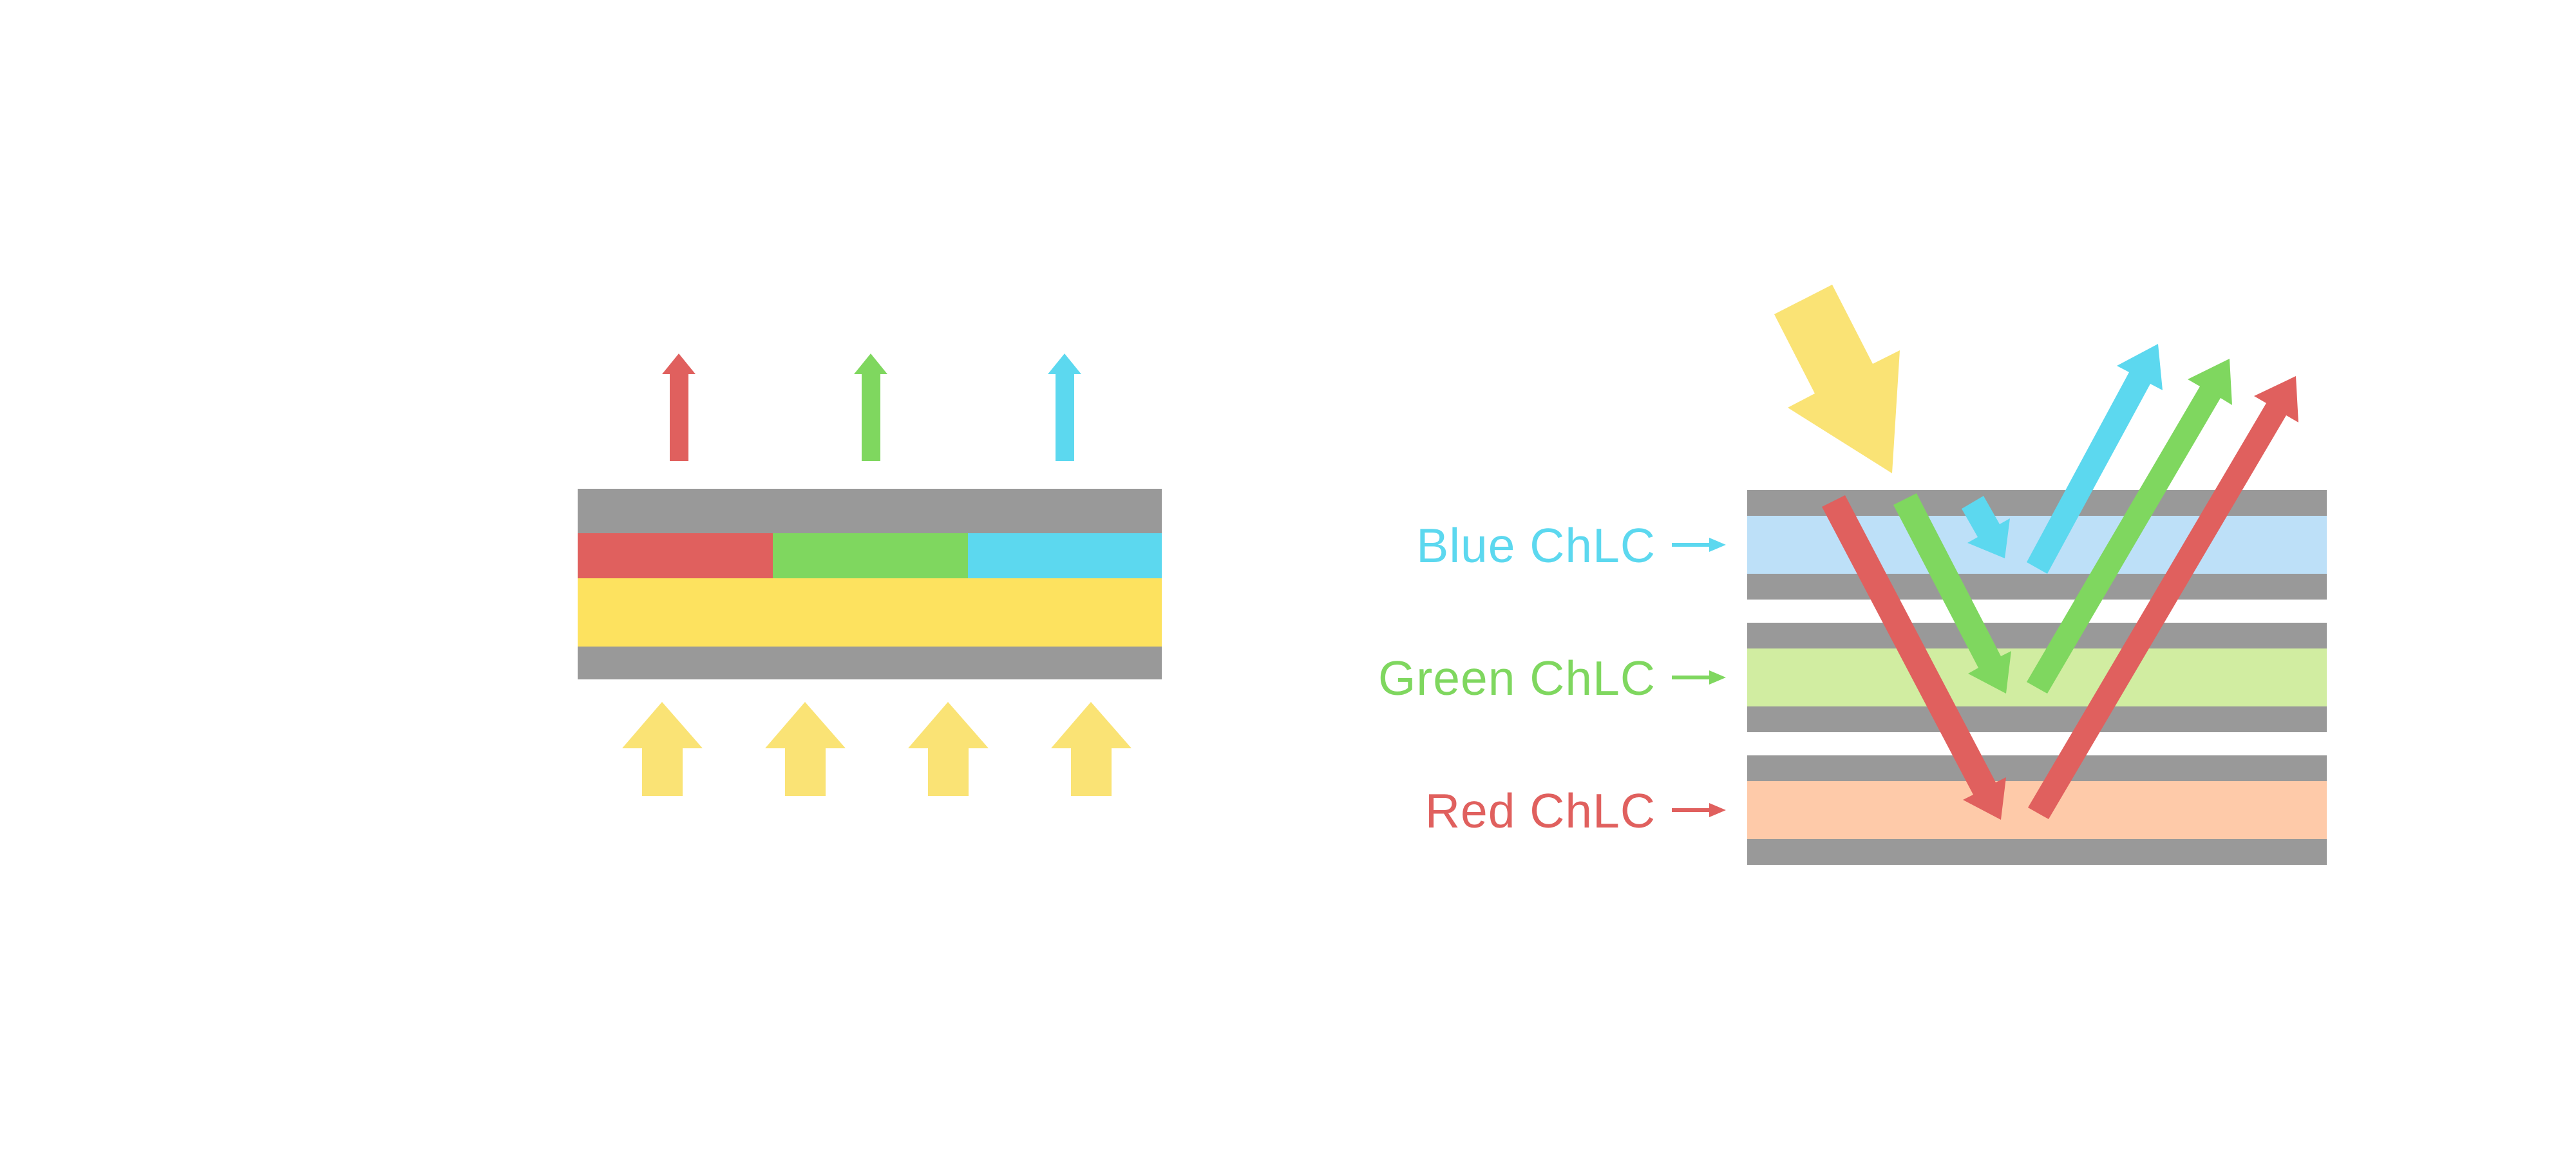 Image resolution: width=2576 pixels, height=1154 pixels. Describe the element at coordinates (870, 663) in the screenshot. I see `left-bottom-glass-layer` at that location.